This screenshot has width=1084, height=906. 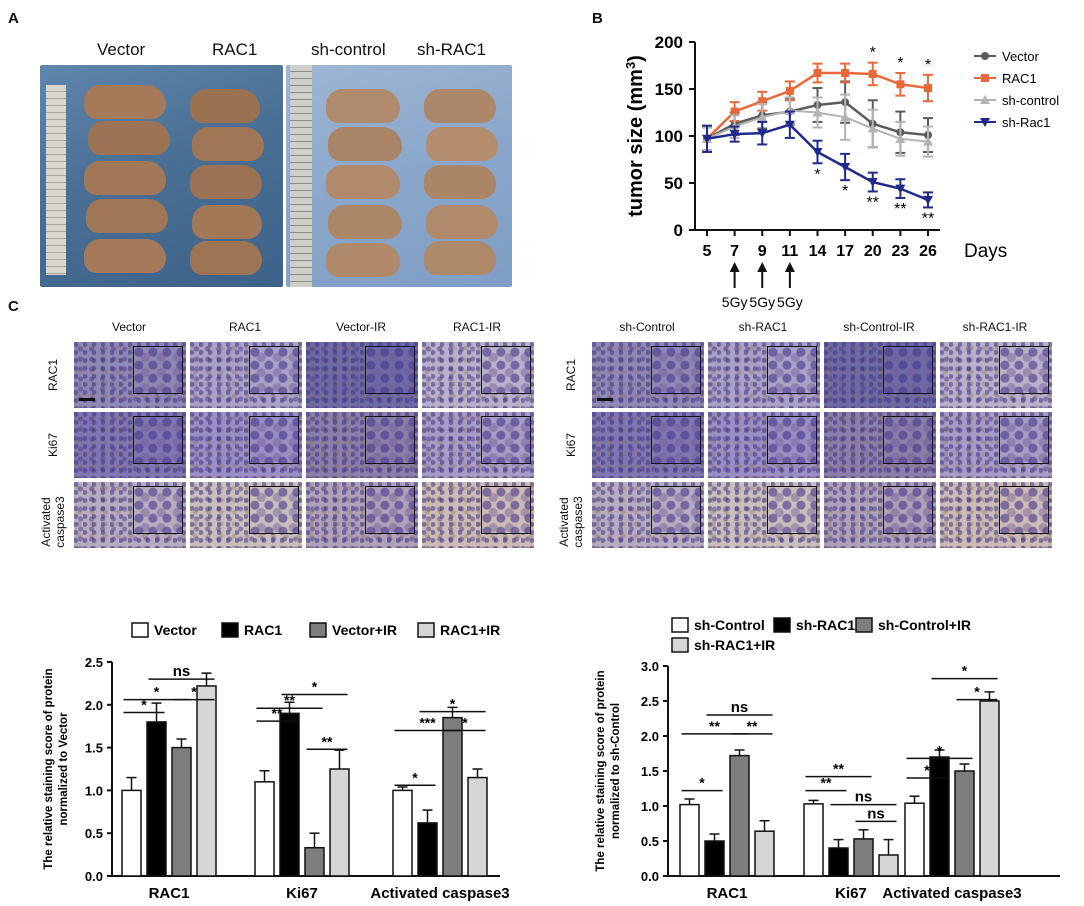 What do you see at coordinates (53, 445) in the screenshot?
I see `ihc-row-title-line1: Ki67` at bounding box center [53, 445].